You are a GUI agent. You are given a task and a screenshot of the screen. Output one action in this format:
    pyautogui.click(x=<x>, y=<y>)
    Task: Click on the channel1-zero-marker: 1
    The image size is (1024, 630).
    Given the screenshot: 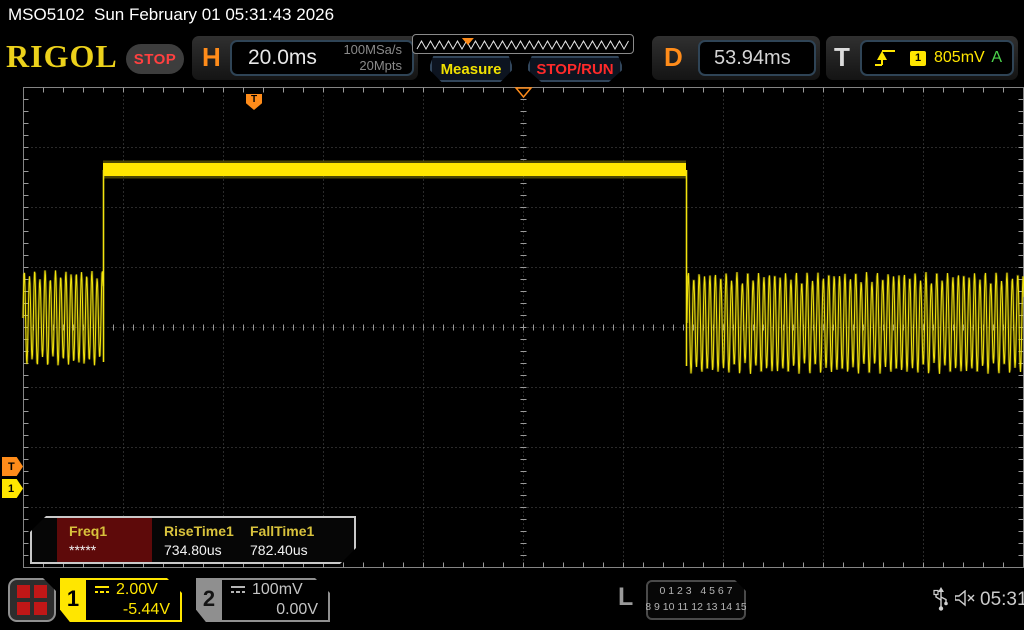 What is the action you would take?
    pyautogui.click(x=12, y=488)
    